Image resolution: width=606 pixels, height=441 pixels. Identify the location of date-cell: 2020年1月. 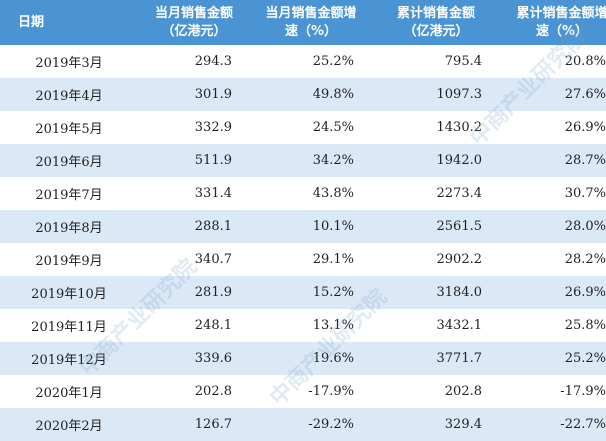
(69, 393).